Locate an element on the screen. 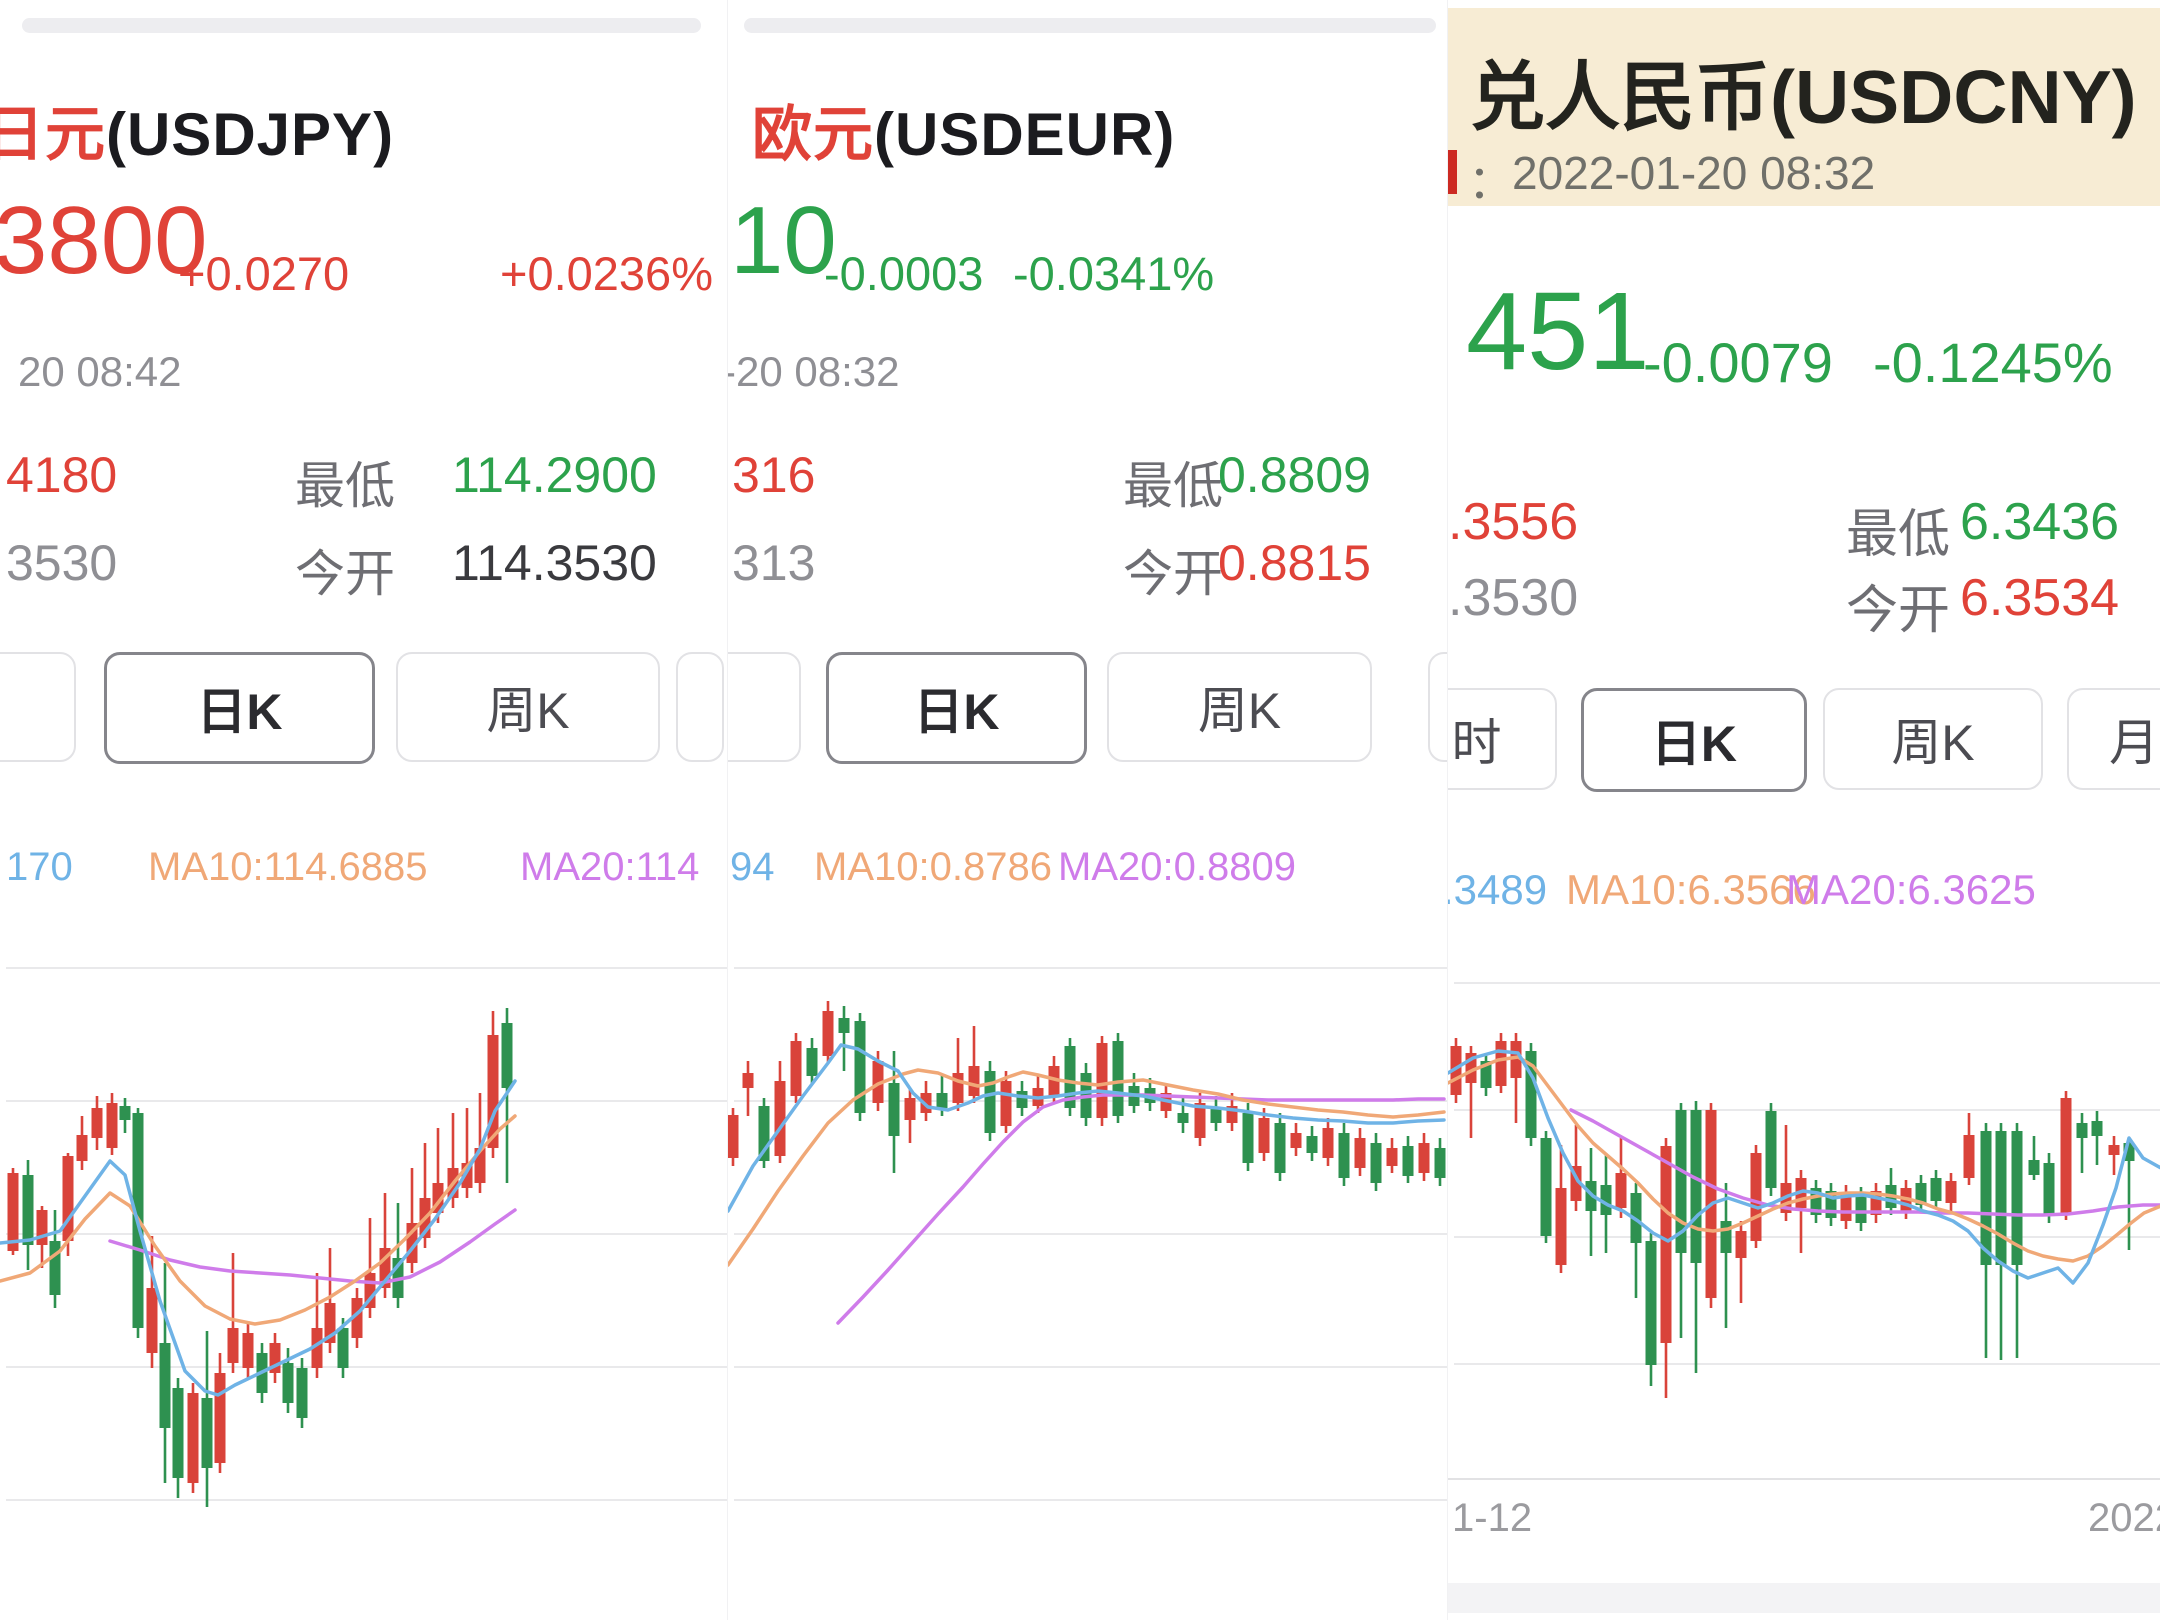 This screenshot has width=2160, height=1620. stat-high-fragment: .3556 is located at coordinates (1513, 522).